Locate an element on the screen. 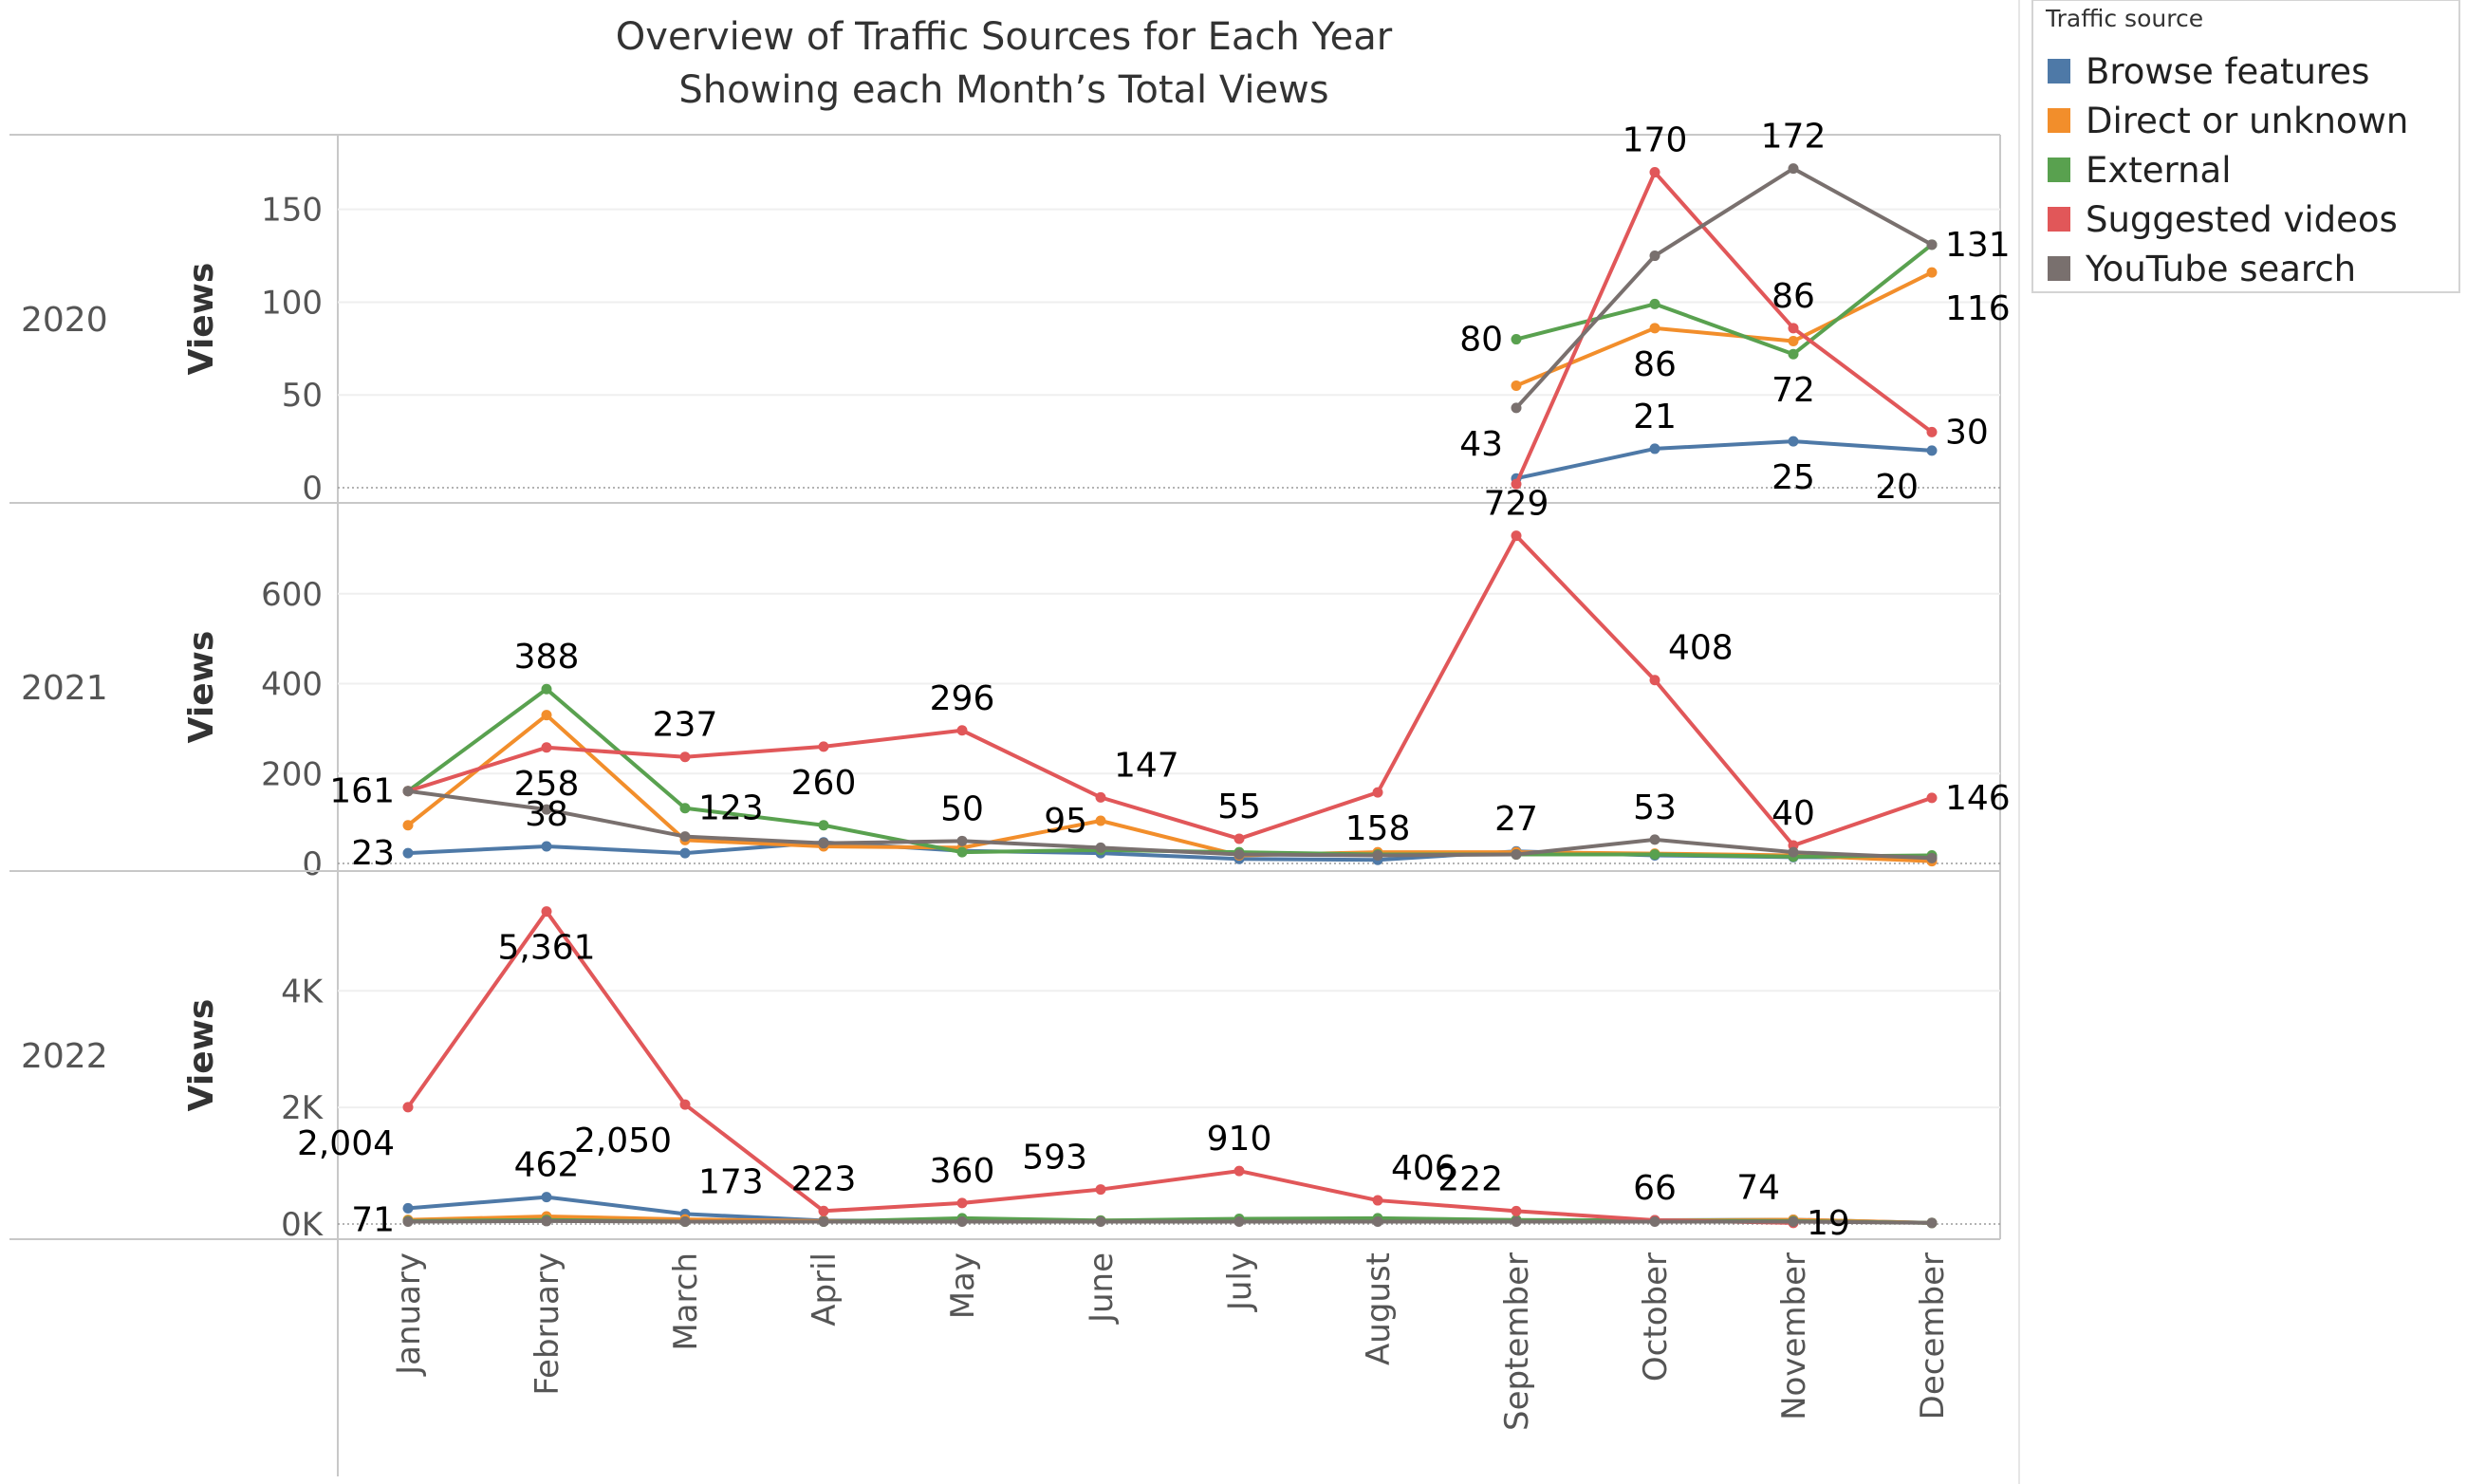 The width and height of the screenshot is (2467, 1484). x-tick-label: August is located at coordinates (1379, 1308).